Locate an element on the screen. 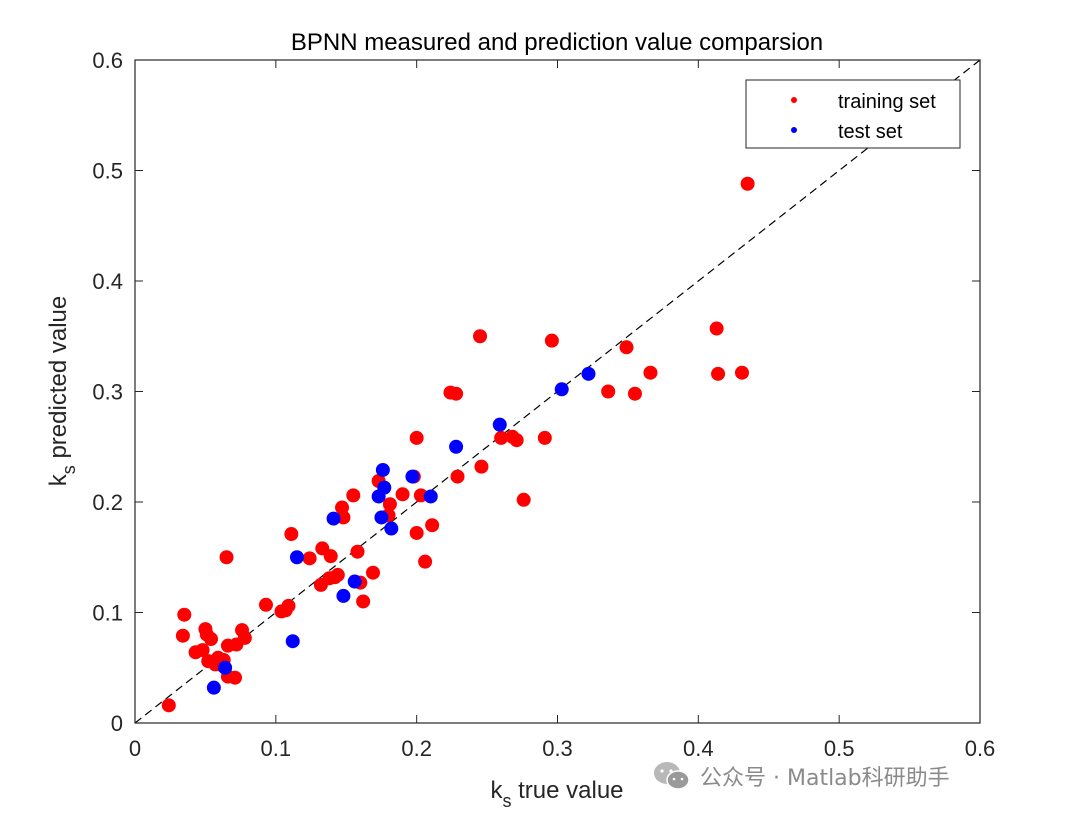 The width and height of the screenshot is (1080, 817). y-tick-label: 0.2 is located at coordinates (107, 502).